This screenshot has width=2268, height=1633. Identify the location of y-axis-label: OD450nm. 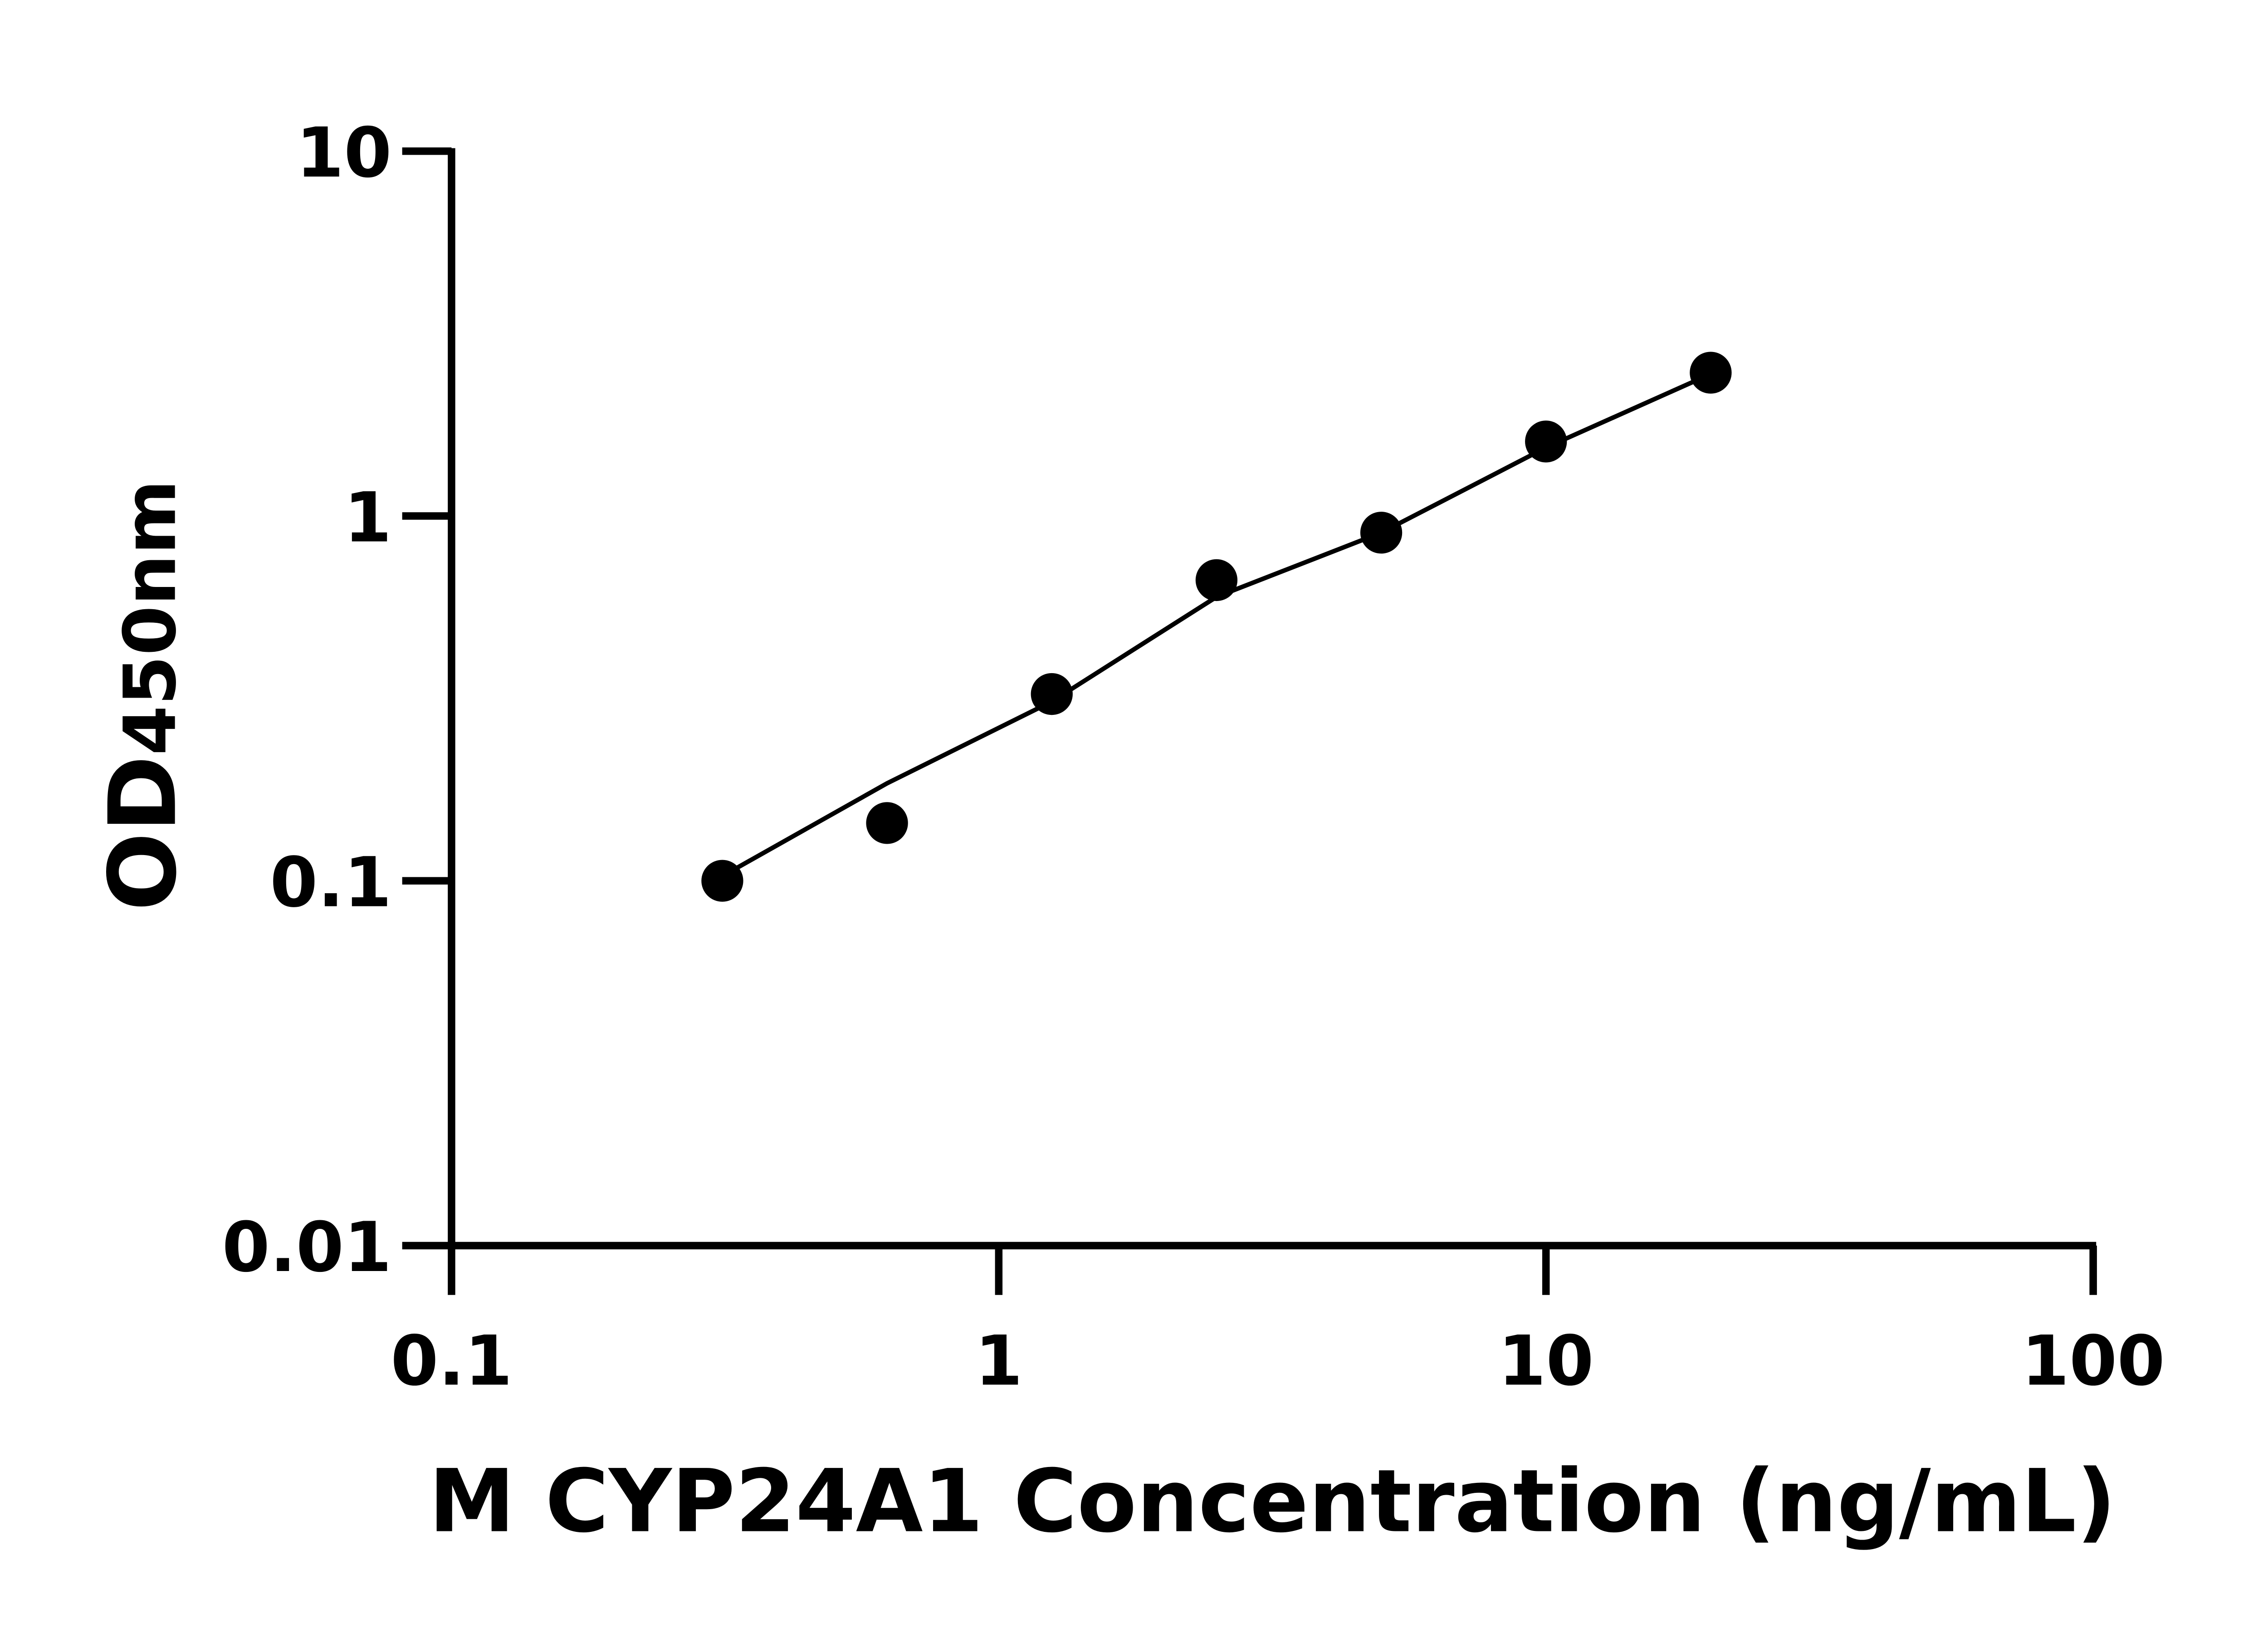
(143, 695).